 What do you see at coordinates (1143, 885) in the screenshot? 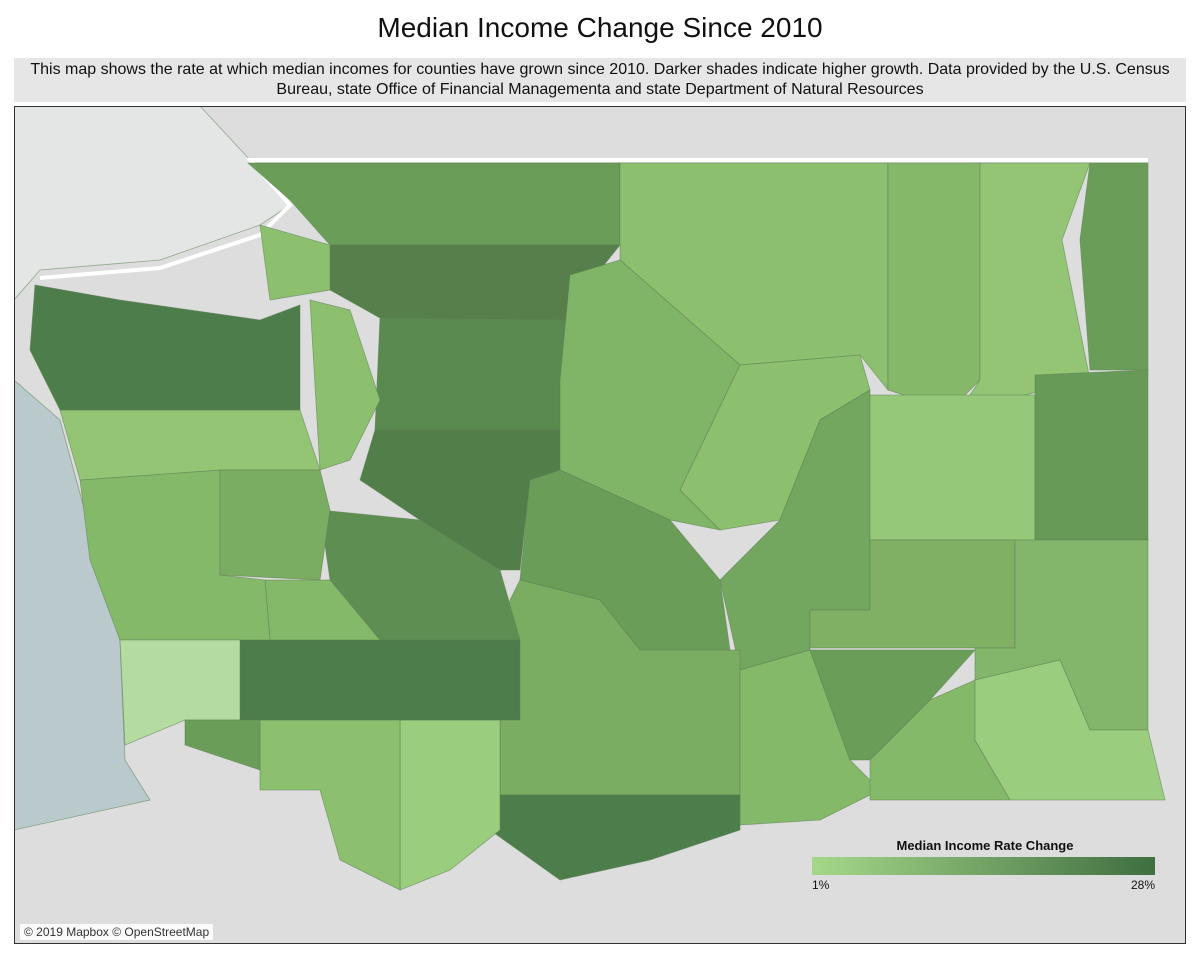
I see `legend-max-label: 28%` at bounding box center [1143, 885].